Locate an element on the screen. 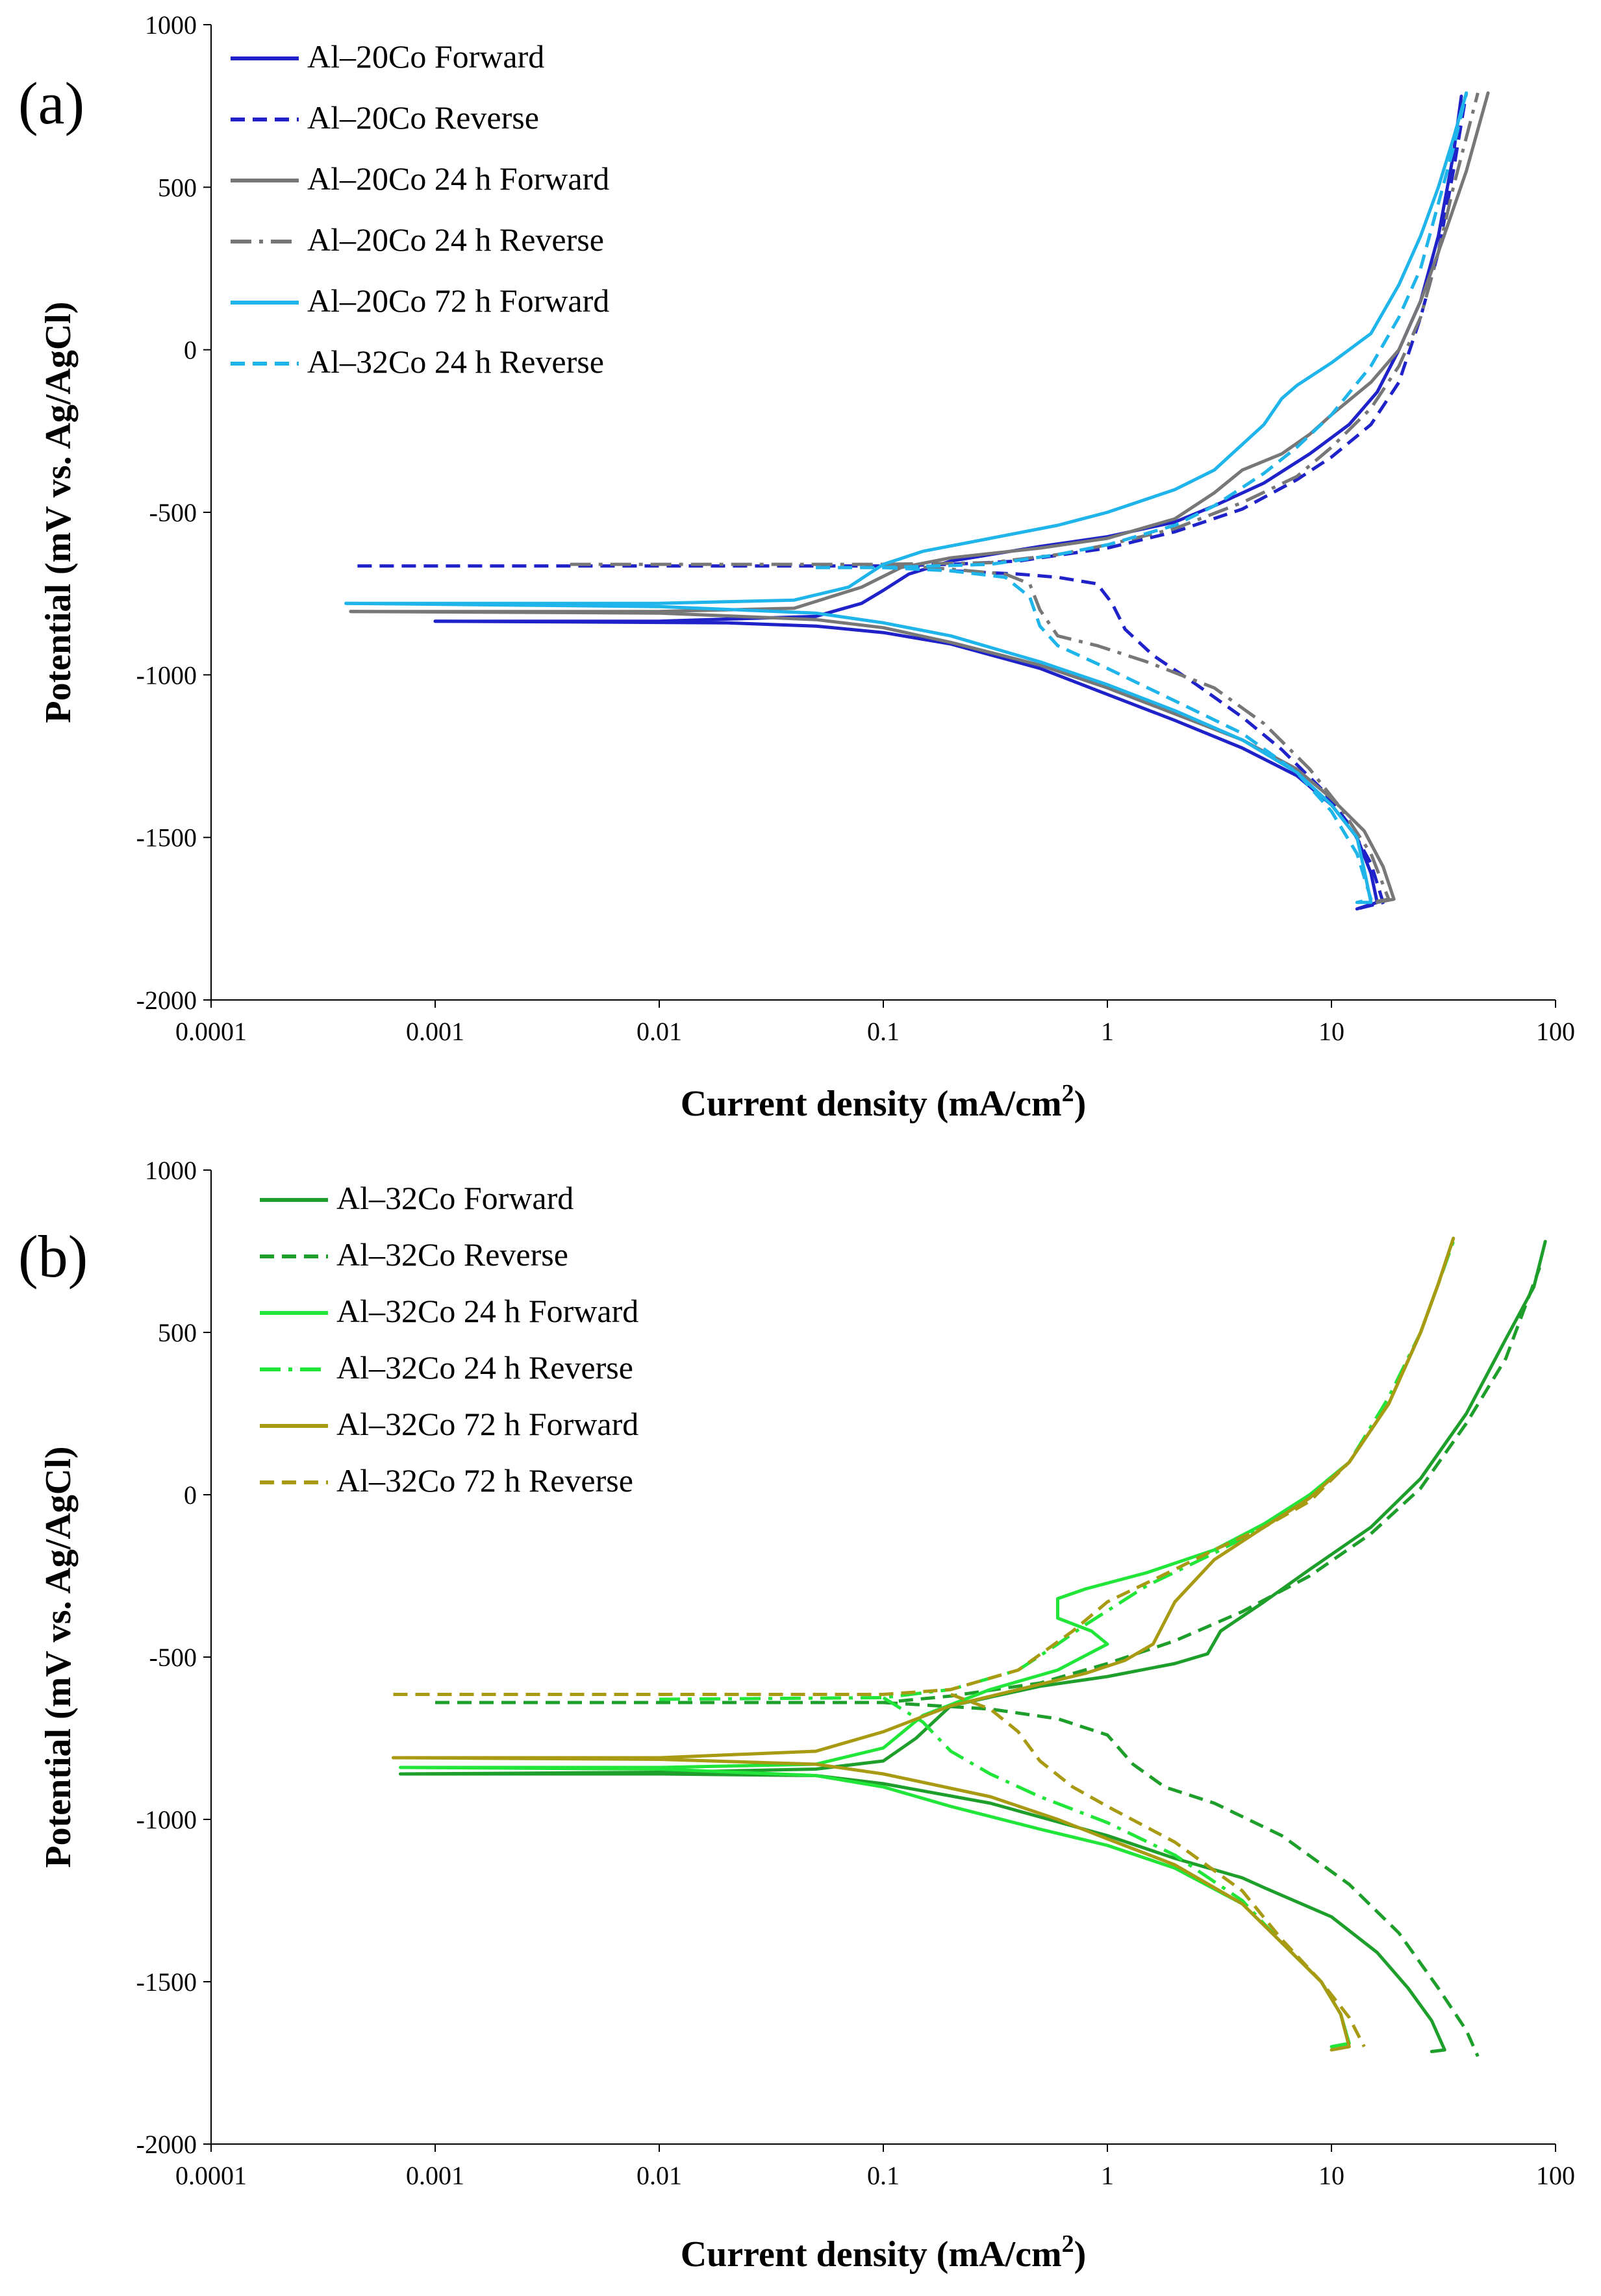 Image resolution: width=1601 pixels, height=2296 pixels. legend-label: Al–32Co 24 h Forward is located at coordinates (487, 1311).